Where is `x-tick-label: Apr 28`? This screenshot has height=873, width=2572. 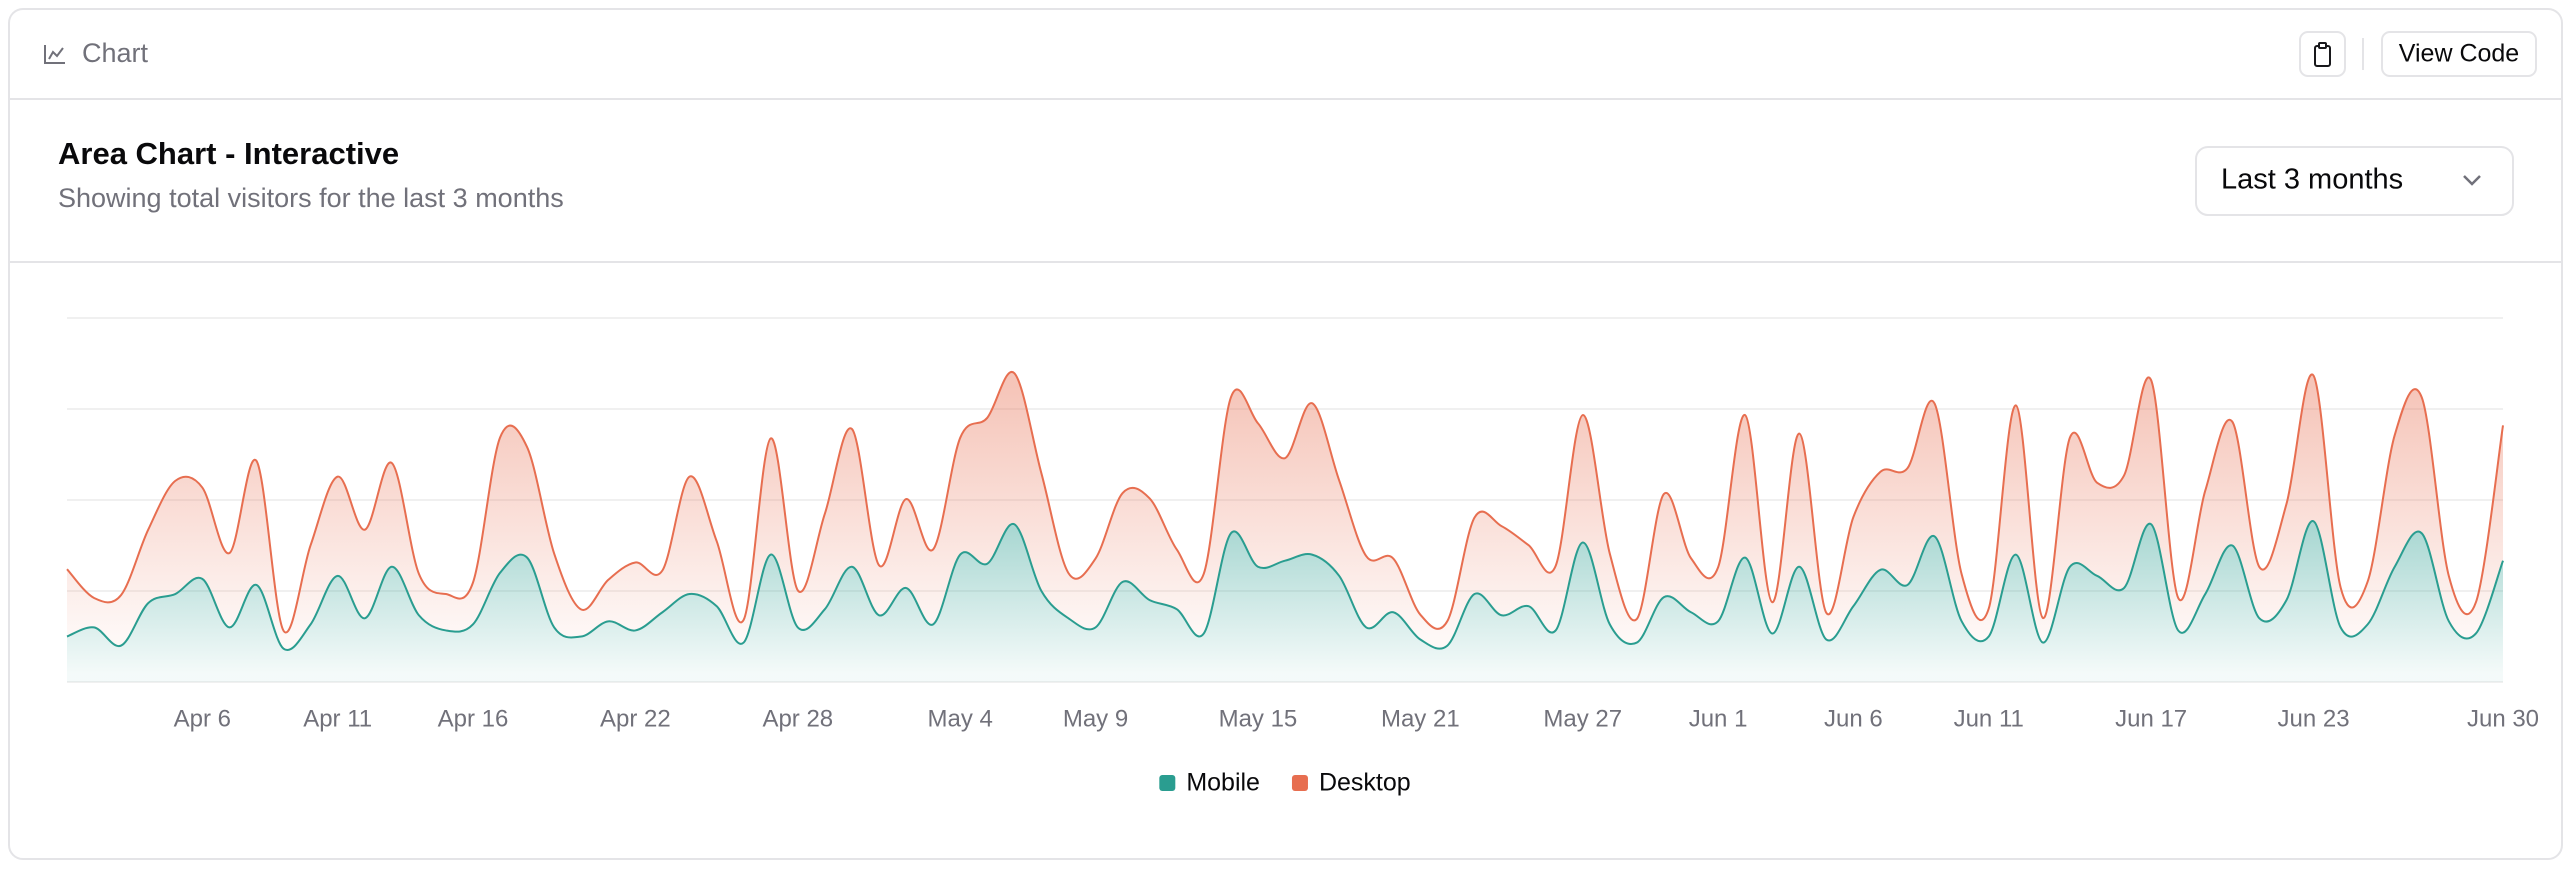
x-tick-label: Apr 28 is located at coordinates (797, 718).